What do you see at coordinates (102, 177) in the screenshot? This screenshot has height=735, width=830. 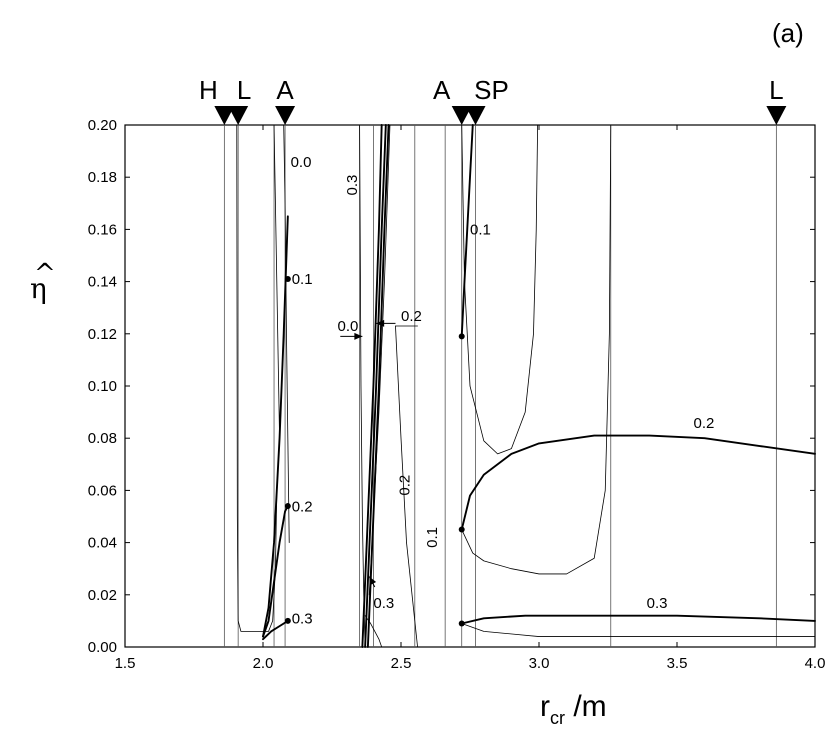 I see `y-tick-label: 0.18` at bounding box center [102, 177].